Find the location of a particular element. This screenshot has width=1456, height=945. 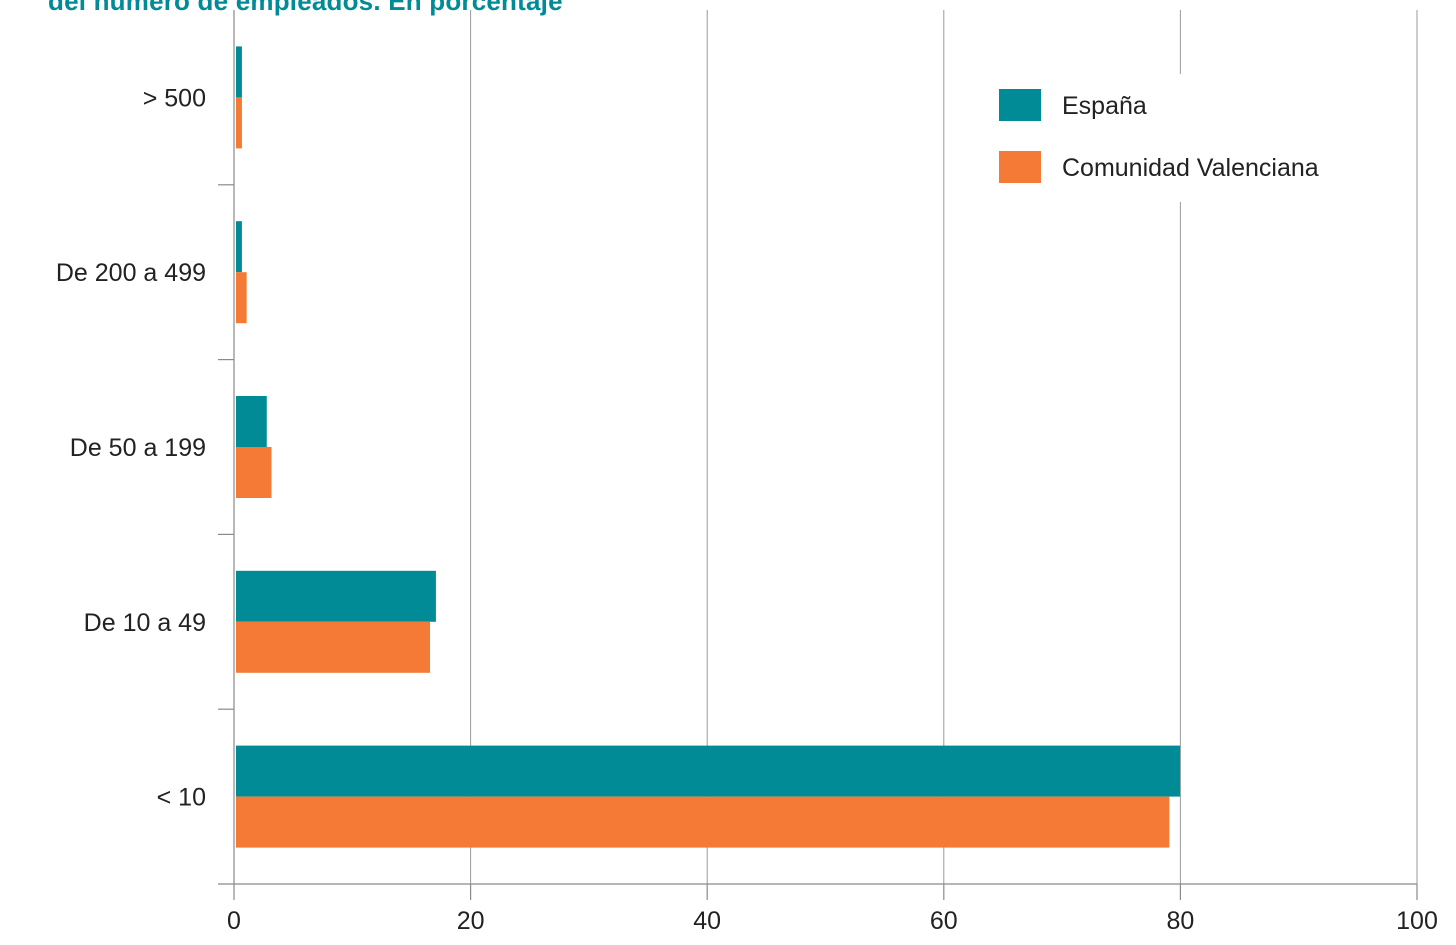

x-tick-label-40: 40 is located at coordinates (707, 921).